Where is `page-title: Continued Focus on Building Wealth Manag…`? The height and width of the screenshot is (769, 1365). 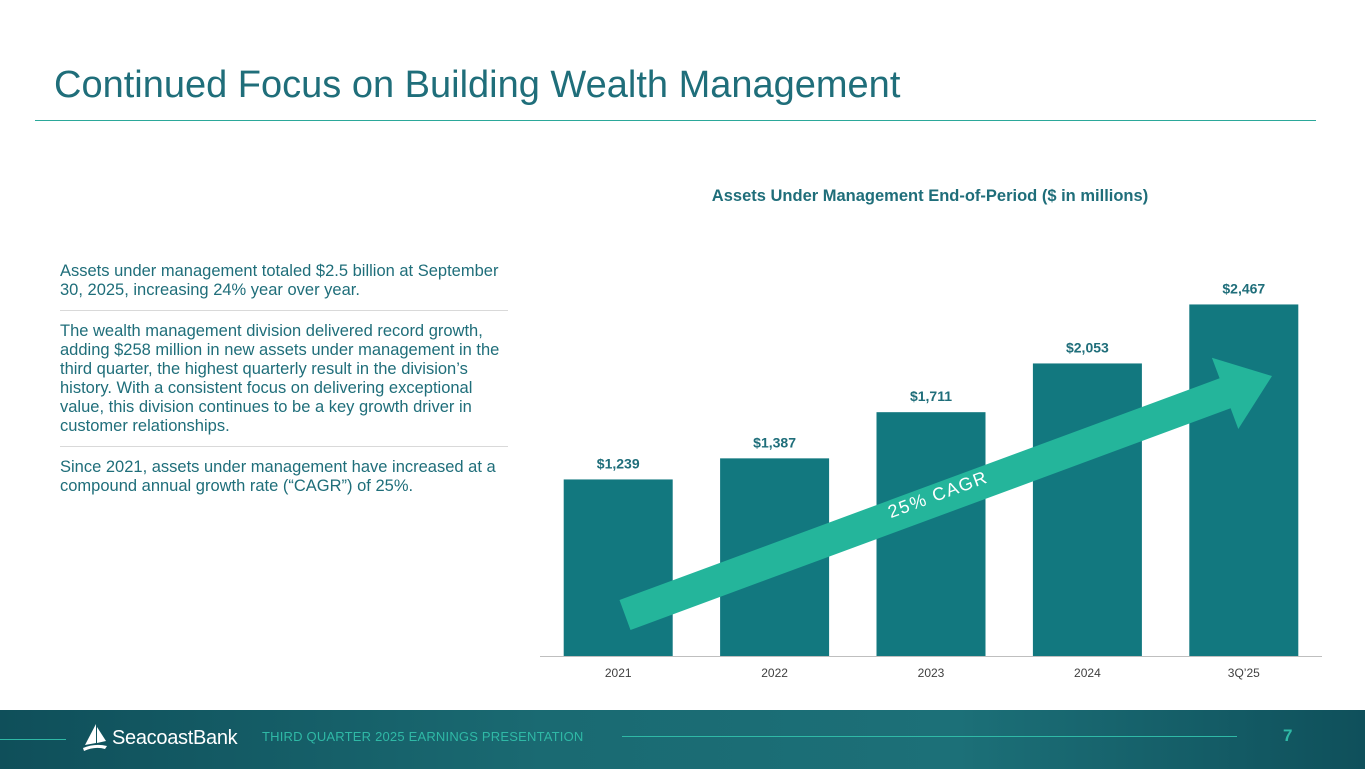
page-title: Continued Focus on Building Wealth Manag… is located at coordinates (477, 85).